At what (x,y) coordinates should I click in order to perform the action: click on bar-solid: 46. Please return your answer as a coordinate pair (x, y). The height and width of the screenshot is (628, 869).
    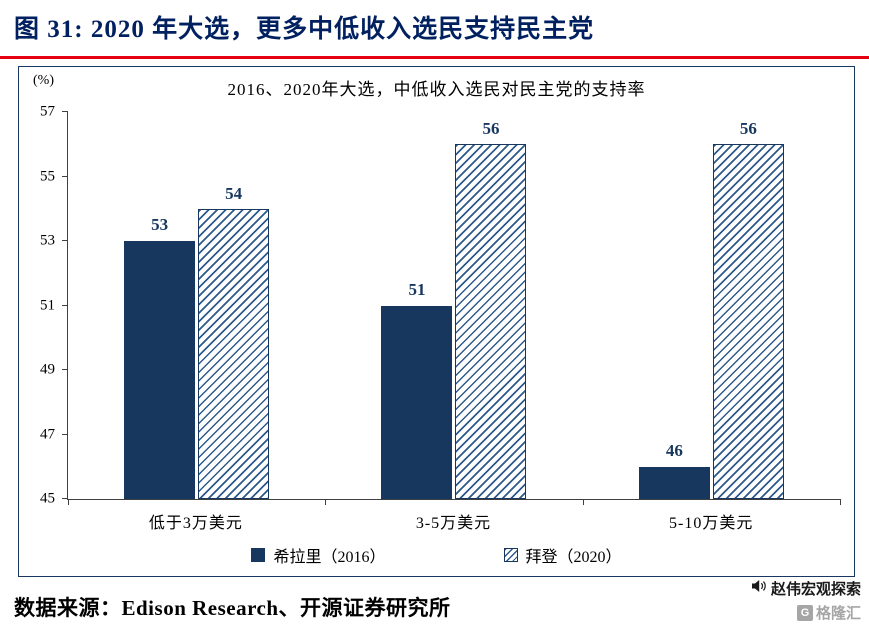
    Looking at the image, I should click on (674, 470).